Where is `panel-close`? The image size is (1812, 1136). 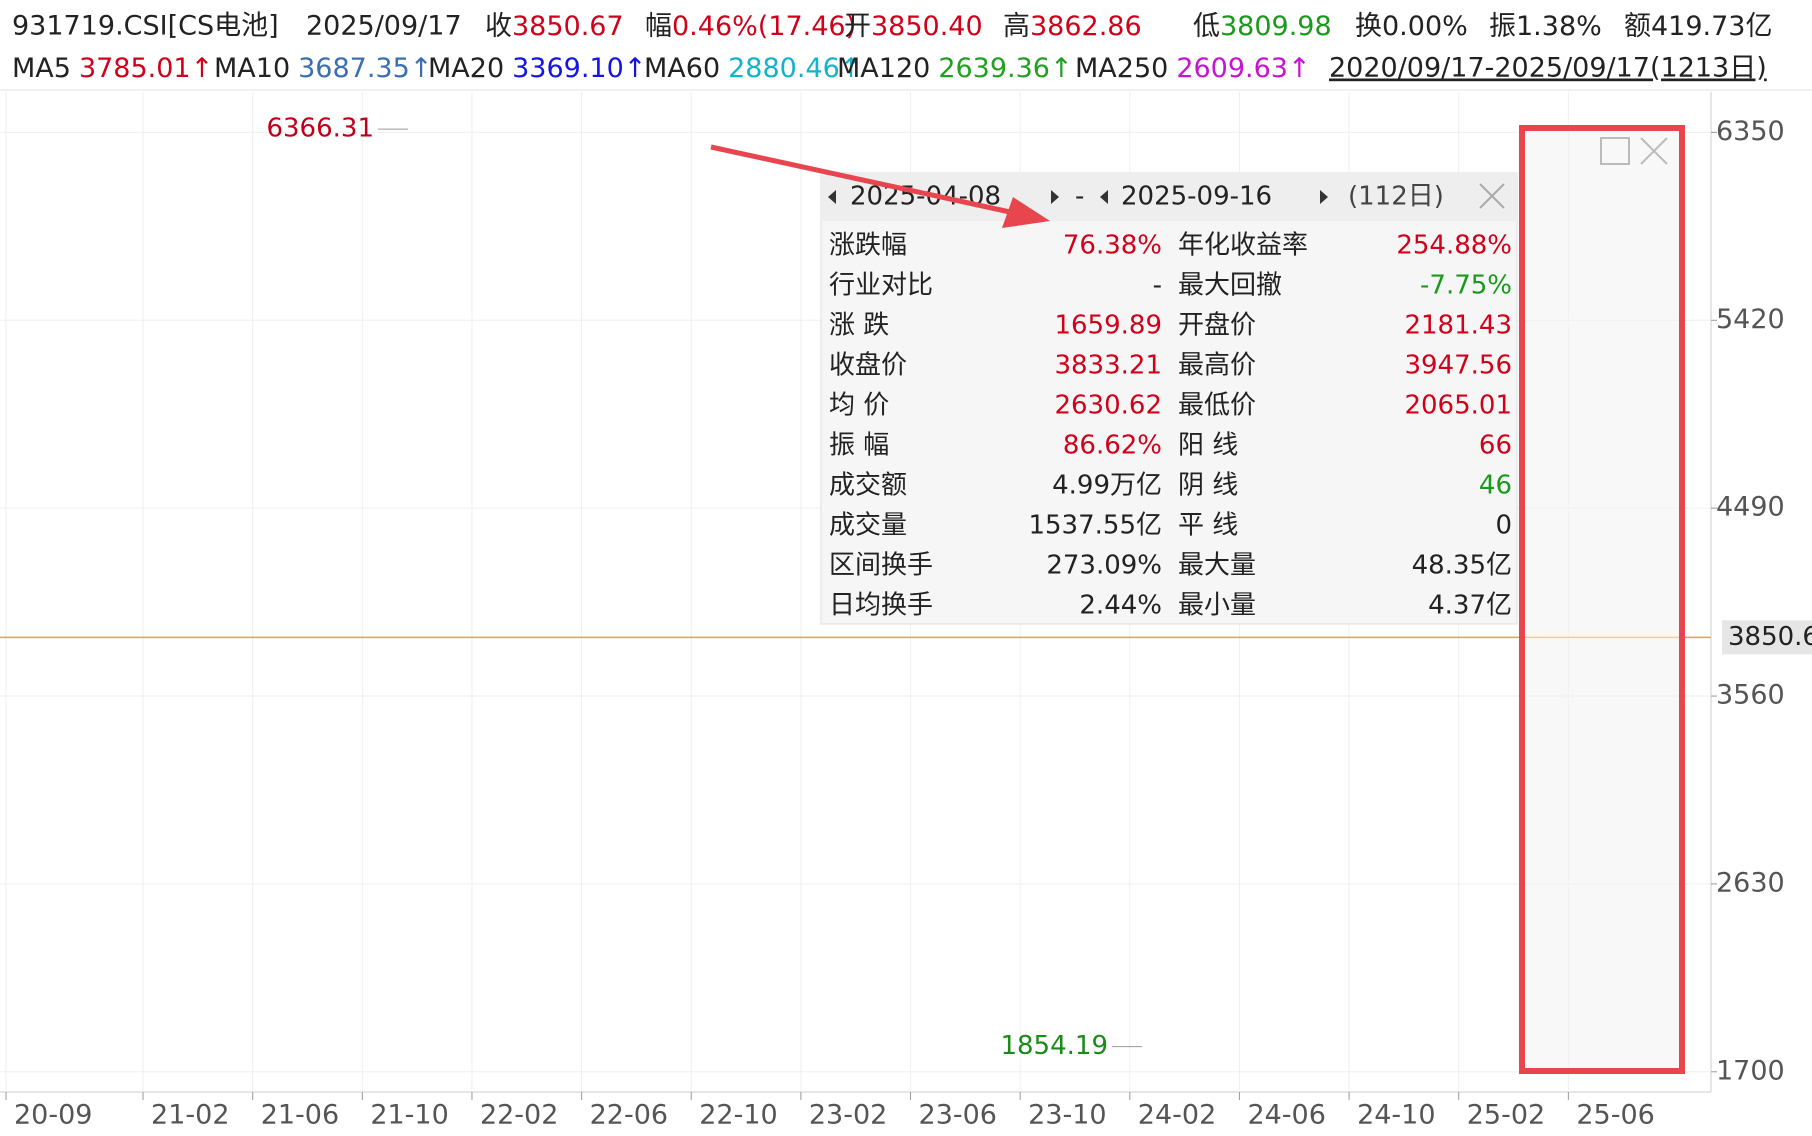
panel-close is located at coordinates (1492, 196).